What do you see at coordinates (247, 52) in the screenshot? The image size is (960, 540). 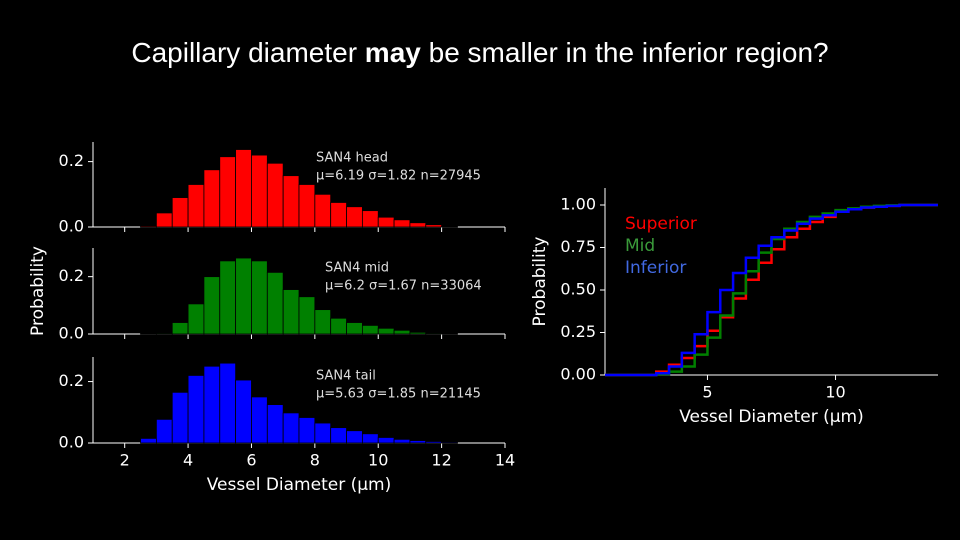 I see `title-part: Capillary diameter` at bounding box center [247, 52].